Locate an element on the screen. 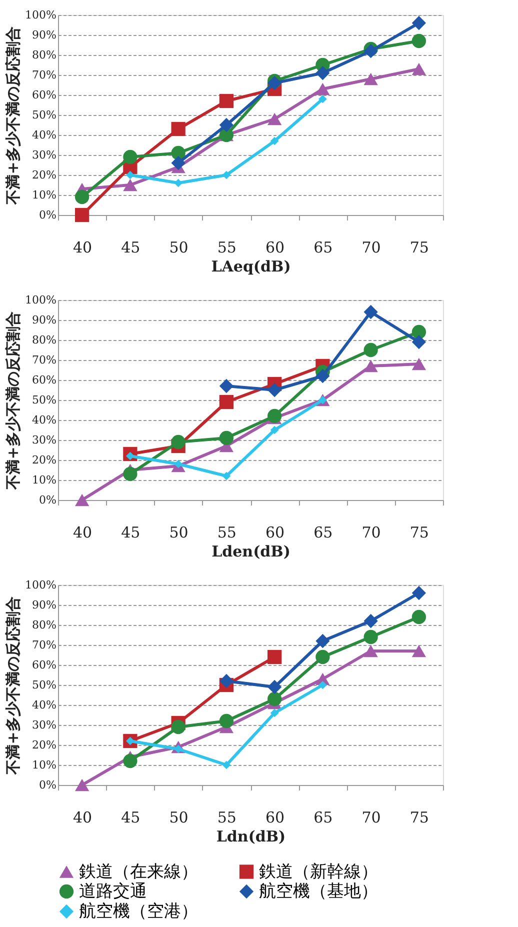 This screenshot has height=927, width=518. x-tick-label: 70 is located at coordinates (371, 533).